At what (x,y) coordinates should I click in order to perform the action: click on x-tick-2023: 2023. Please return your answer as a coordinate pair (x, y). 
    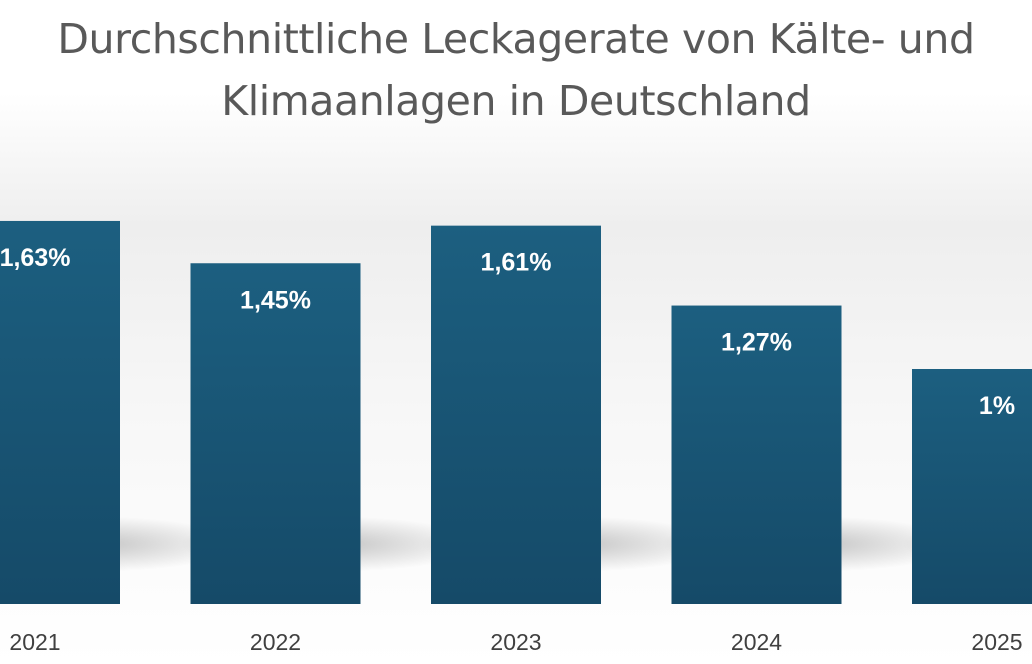
    Looking at the image, I should click on (515, 642).